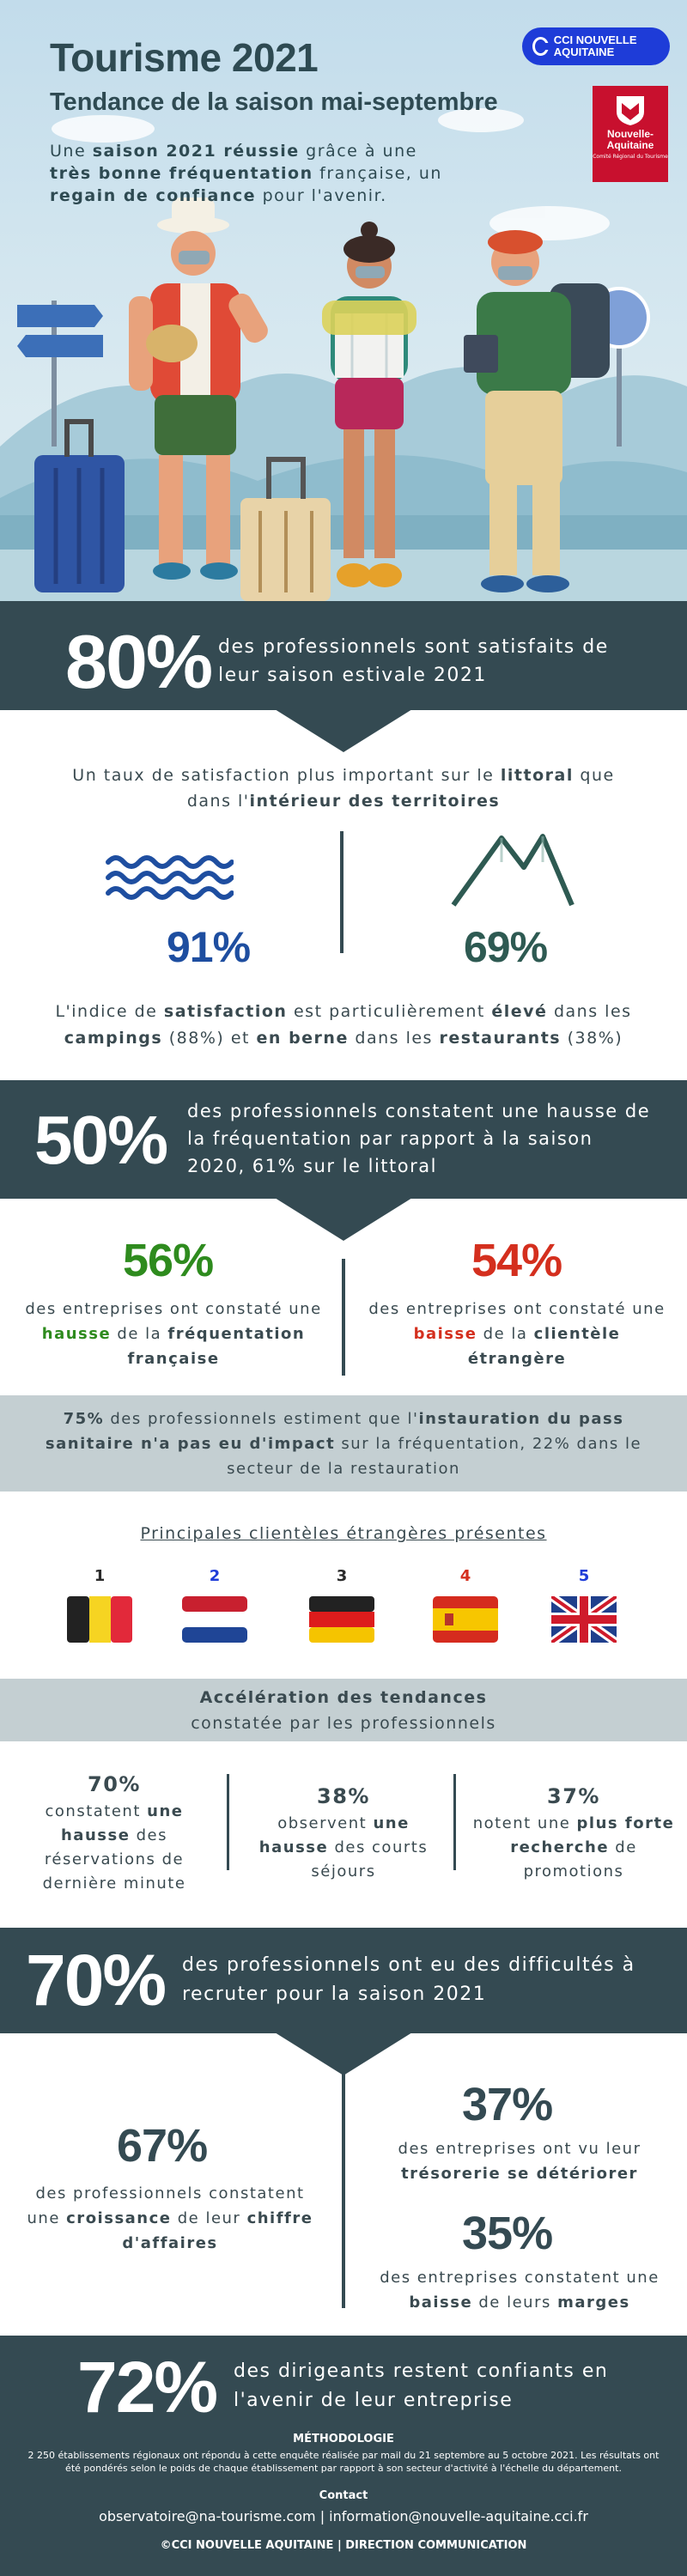  Describe the element at coordinates (343, 2439) in the screenshot. I see `methodology-title: MÉTHODOLOGIE` at that location.